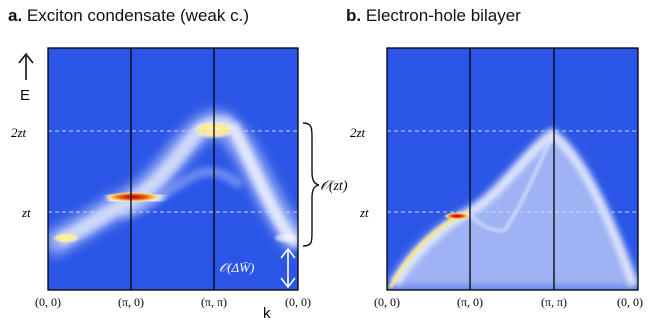 Image resolution: width=664 pixels, height=320 pixels. Describe the element at coordinates (554, 302) in the screenshot. I see `panel-b-xtick-2: (π, π)` at that location.